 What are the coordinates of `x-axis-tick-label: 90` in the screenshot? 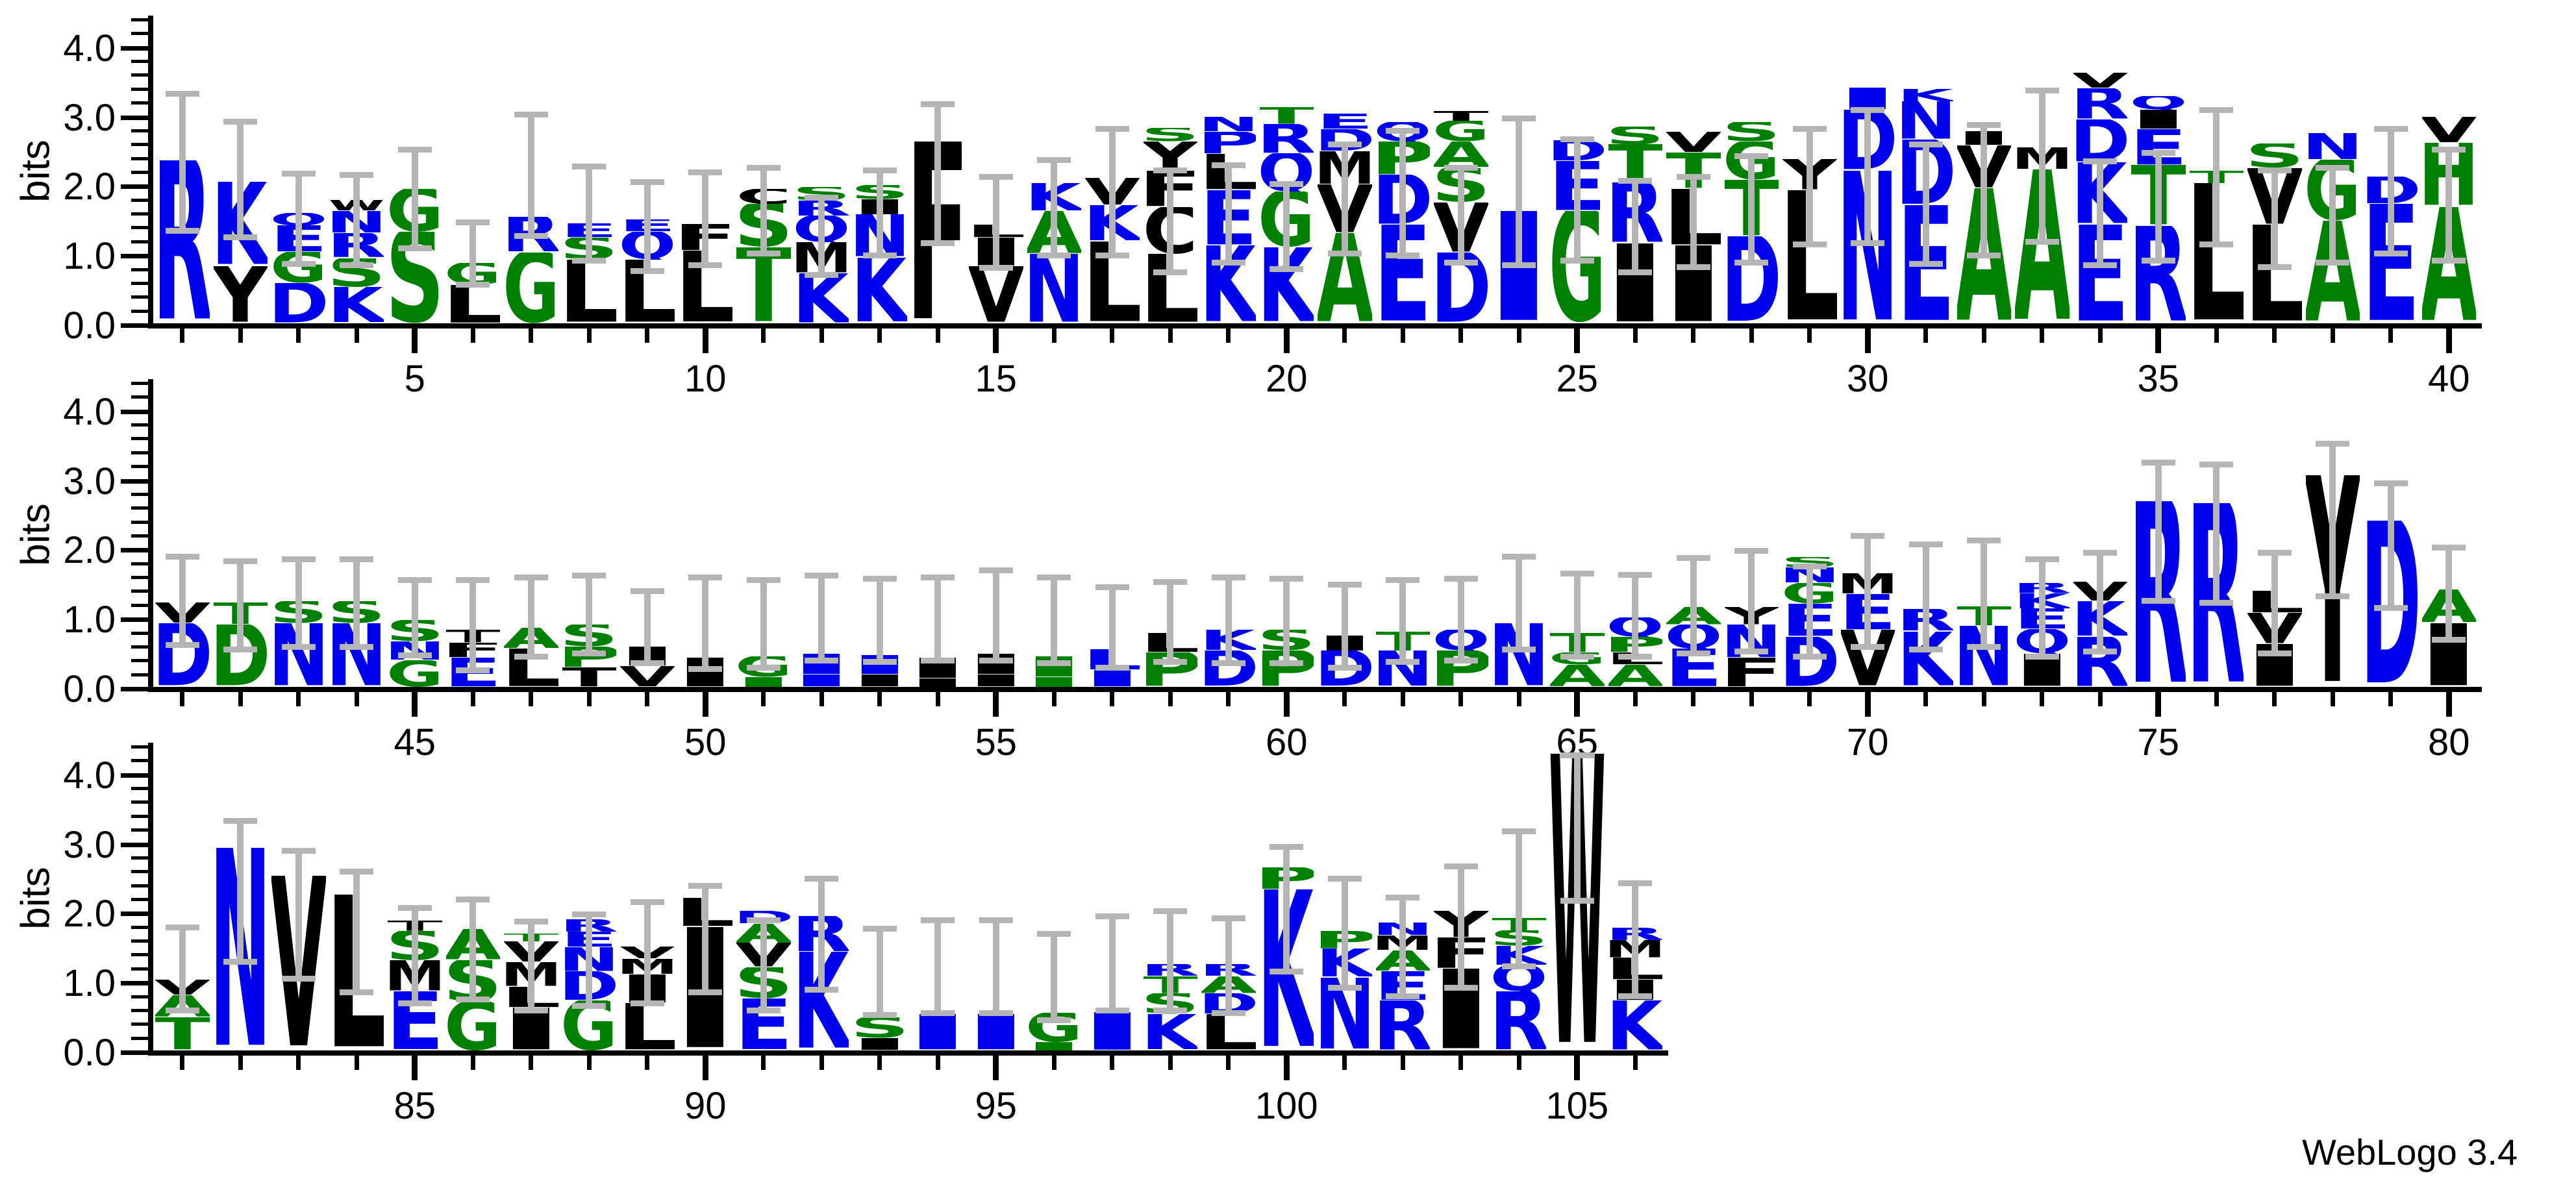 It's located at (705, 1106).